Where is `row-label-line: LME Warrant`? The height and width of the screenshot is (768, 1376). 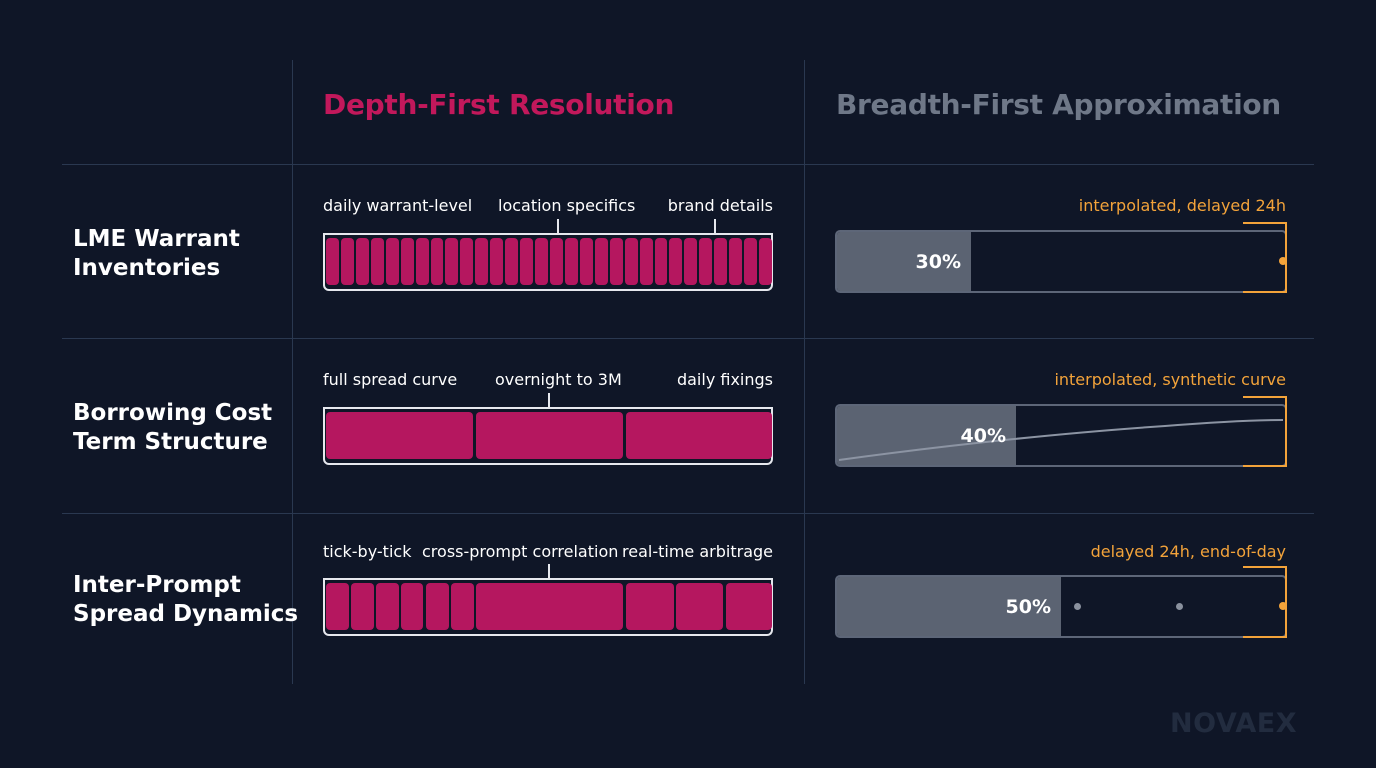 row-label-line: LME Warrant is located at coordinates (156, 239).